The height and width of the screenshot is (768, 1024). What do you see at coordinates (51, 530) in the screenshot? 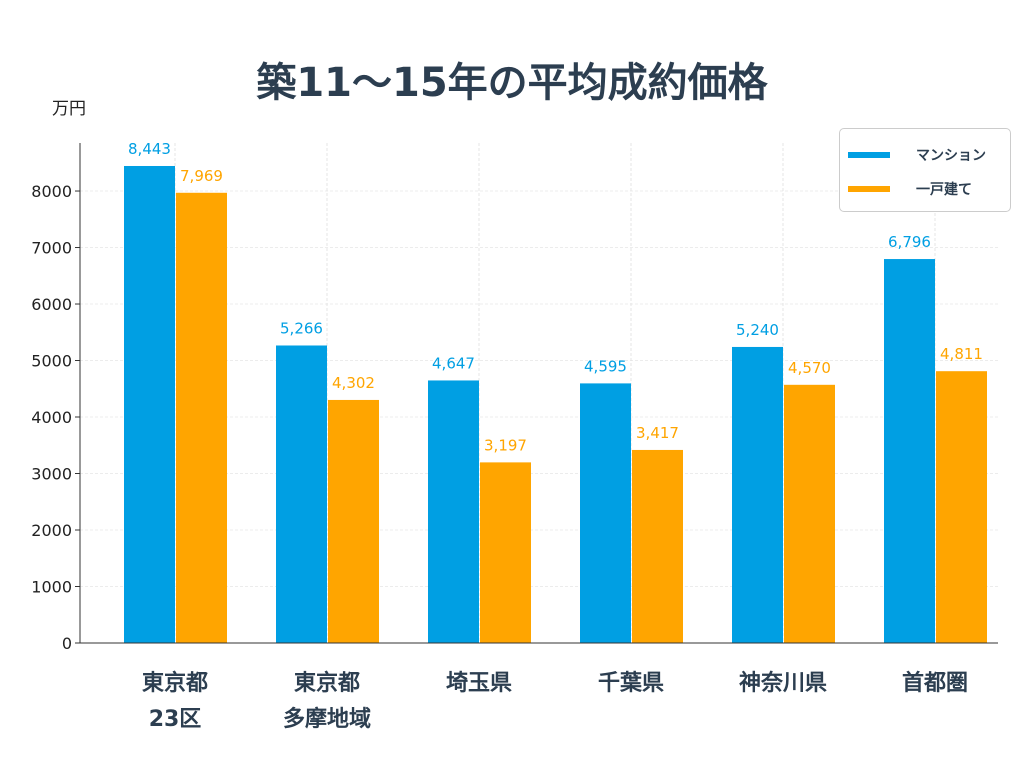
I see `y-tick-label: 2000` at bounding box center [51, 530].